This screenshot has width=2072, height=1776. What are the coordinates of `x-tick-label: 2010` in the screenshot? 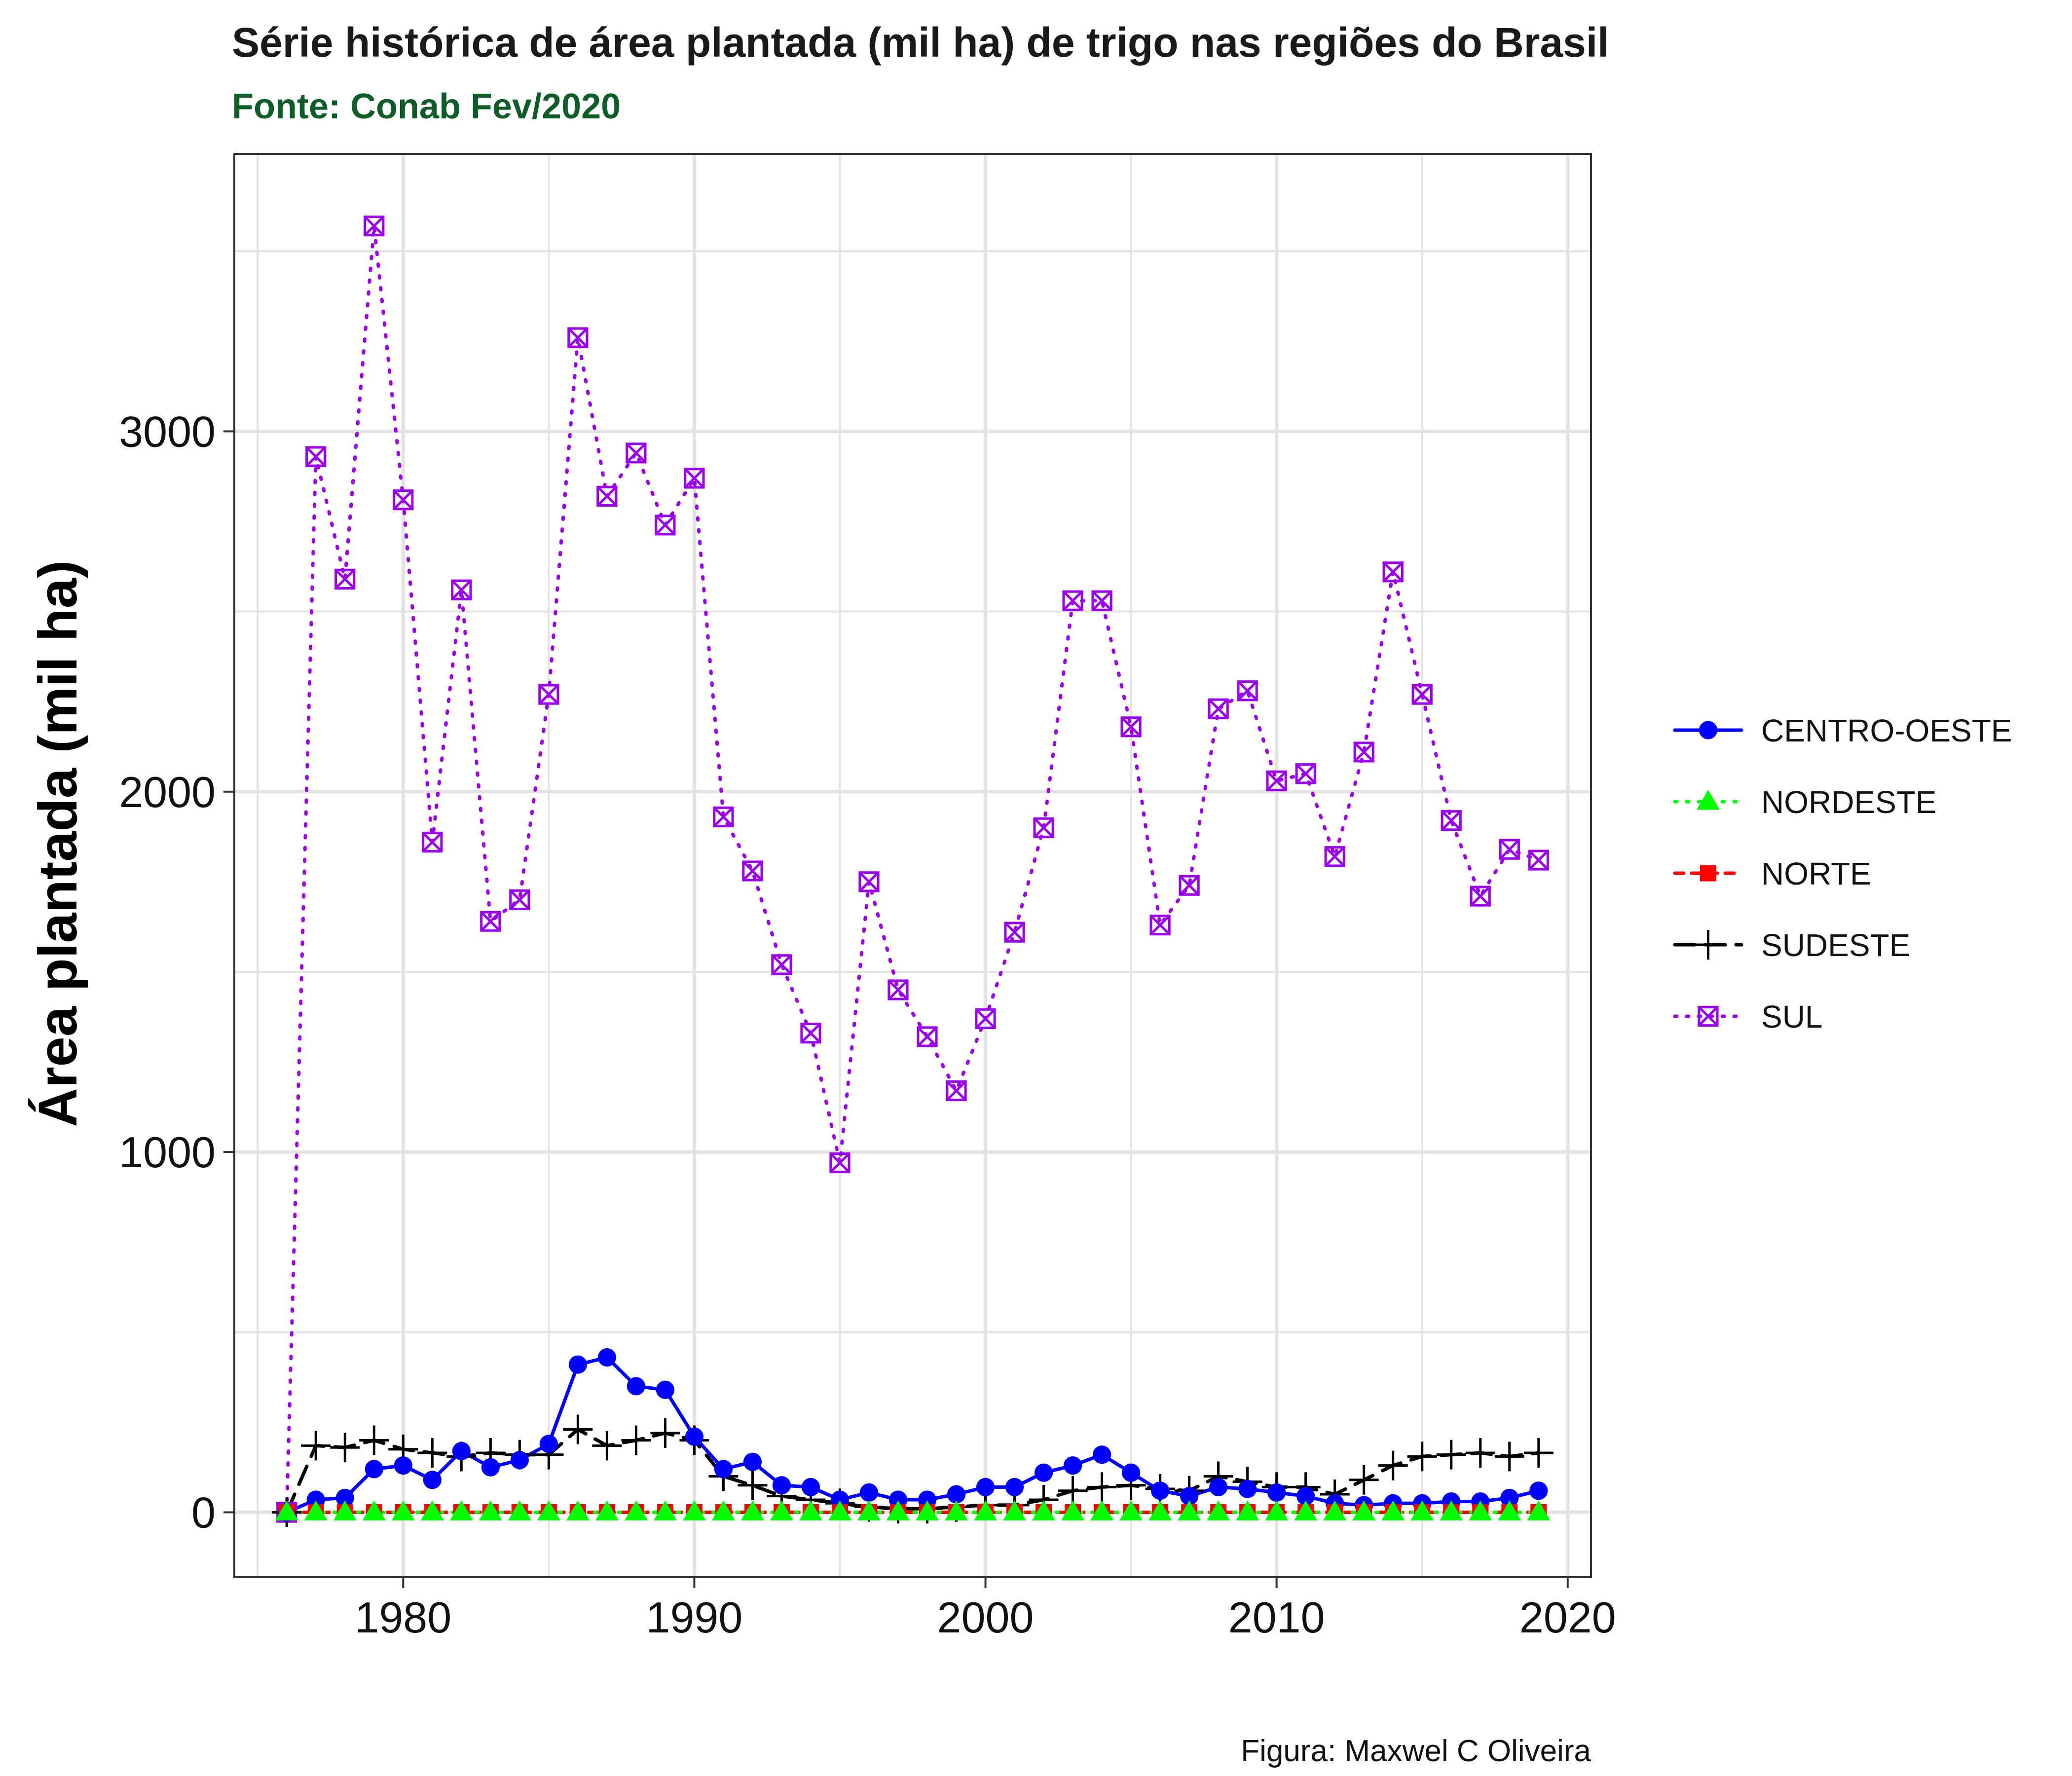 It's located at (1276, 1618).